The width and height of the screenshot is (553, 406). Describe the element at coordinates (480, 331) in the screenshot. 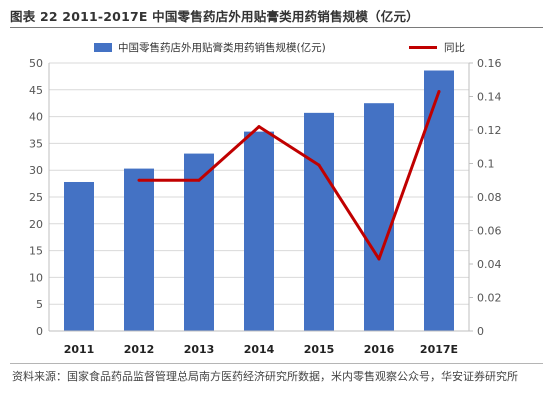

I see `y-right-tick-label: 0` at that location.